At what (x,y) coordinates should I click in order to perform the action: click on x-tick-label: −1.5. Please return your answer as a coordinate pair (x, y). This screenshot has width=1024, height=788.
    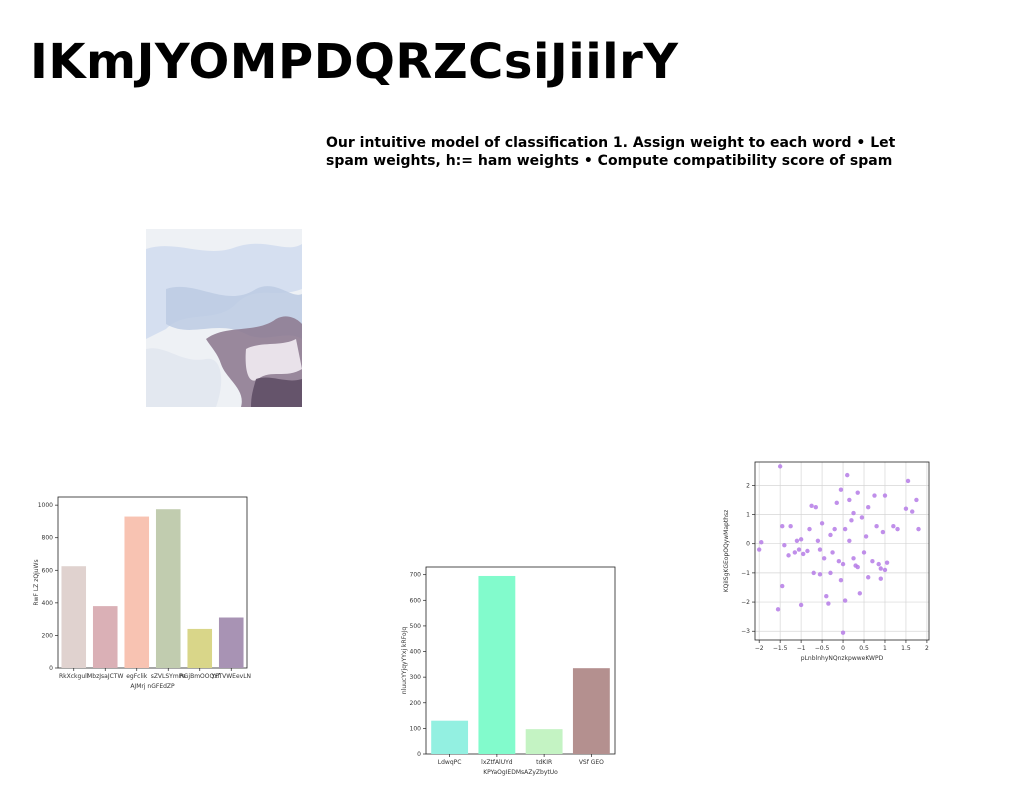
    Looking at the image, I should click on (780, 648).